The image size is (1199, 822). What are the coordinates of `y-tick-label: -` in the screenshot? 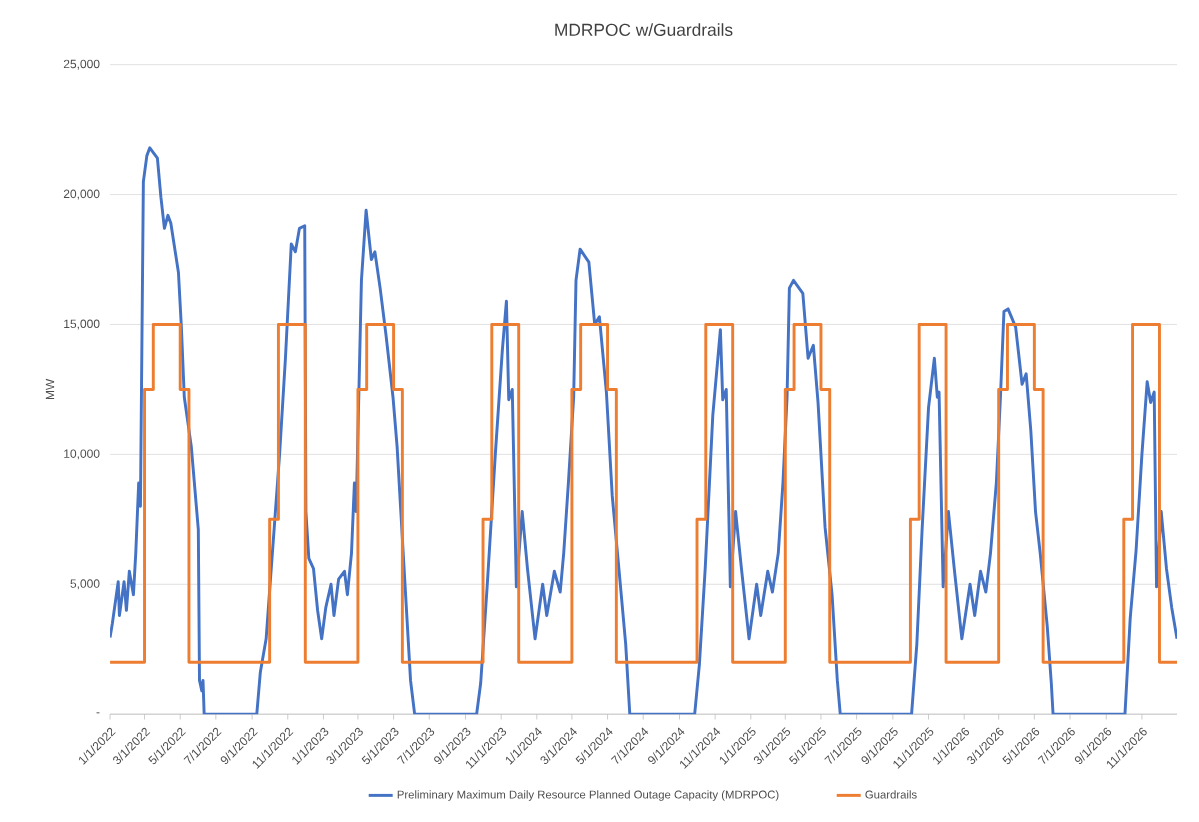 It's located at (98, 713).